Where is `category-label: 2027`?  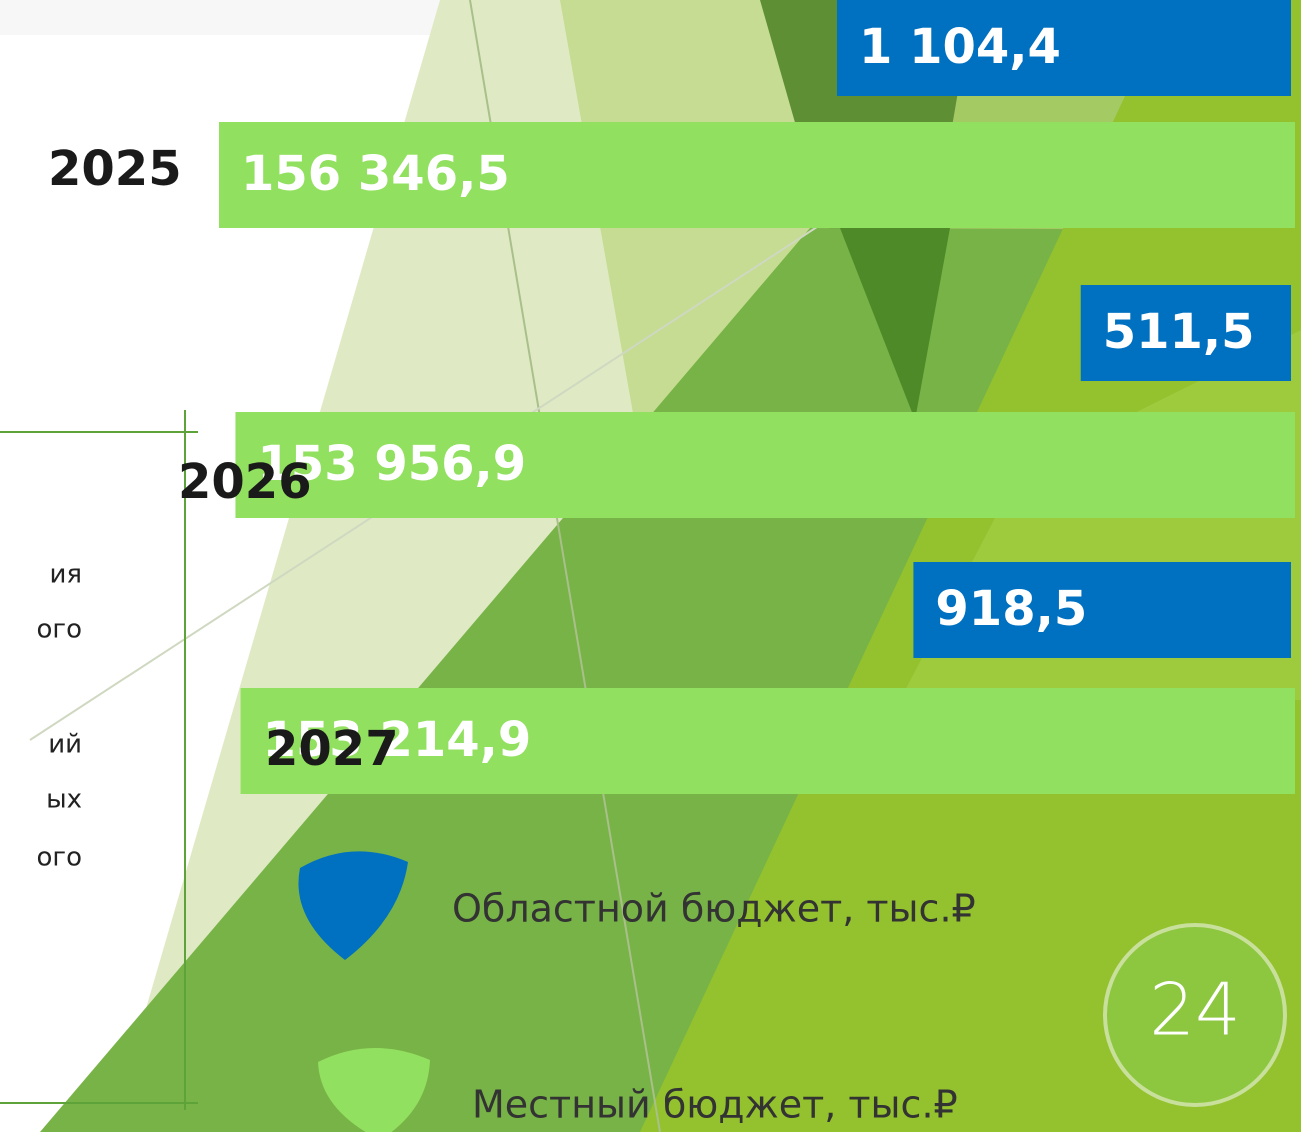 category-label: 2027 is located at coordinates (332, 749).